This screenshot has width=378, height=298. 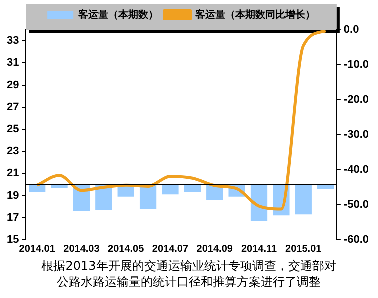 What do you see at coordinates (13, 218) in the screenshot?
I see `y-tick-label: 17` at bounding box center [13, 218].